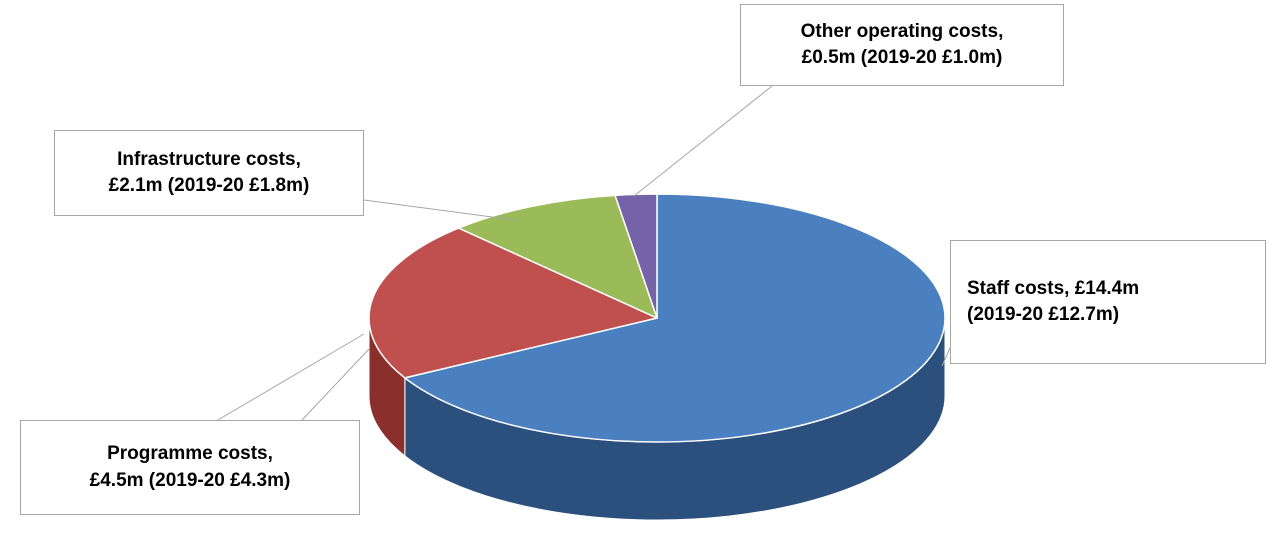 The width and height of the screenshot is (1268, 539). Describe the element at coordinates (946, 357) in the screenshot. I see `leader-line-staff` at that location.